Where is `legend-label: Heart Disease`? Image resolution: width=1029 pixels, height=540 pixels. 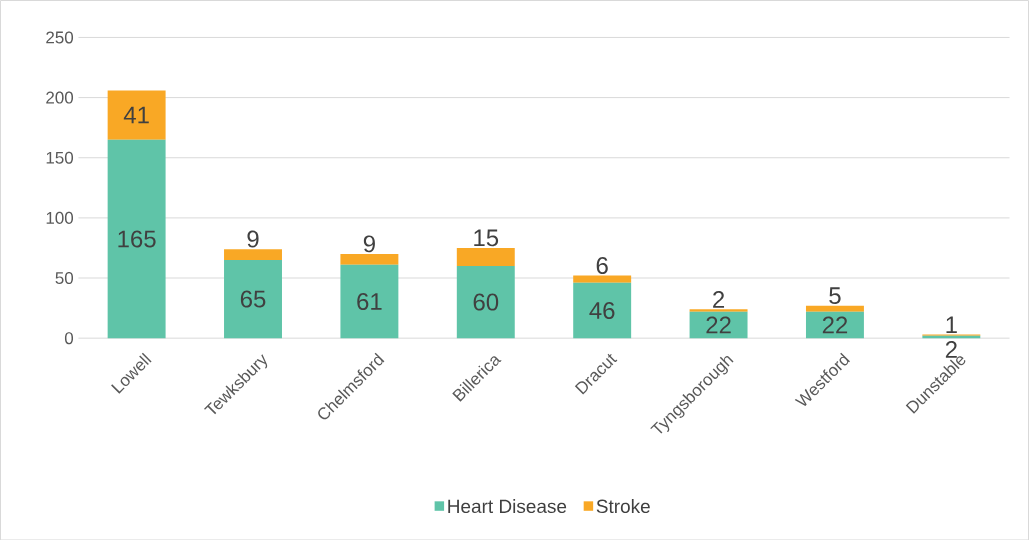
legend-label: Heart Disease is located at coordinates (507, 505).